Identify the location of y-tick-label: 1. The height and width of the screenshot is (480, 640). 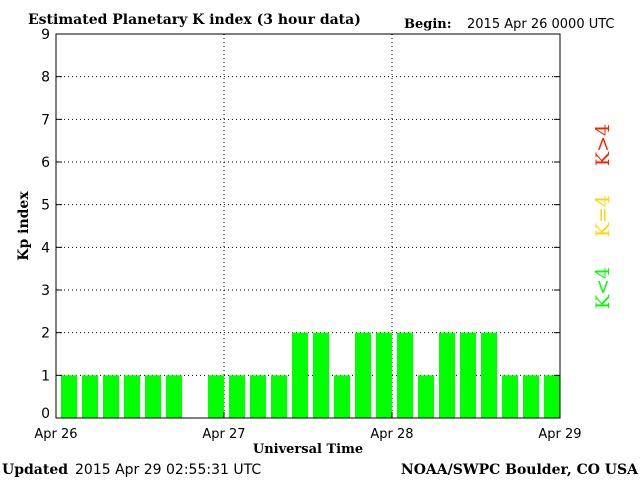
(45, 376).